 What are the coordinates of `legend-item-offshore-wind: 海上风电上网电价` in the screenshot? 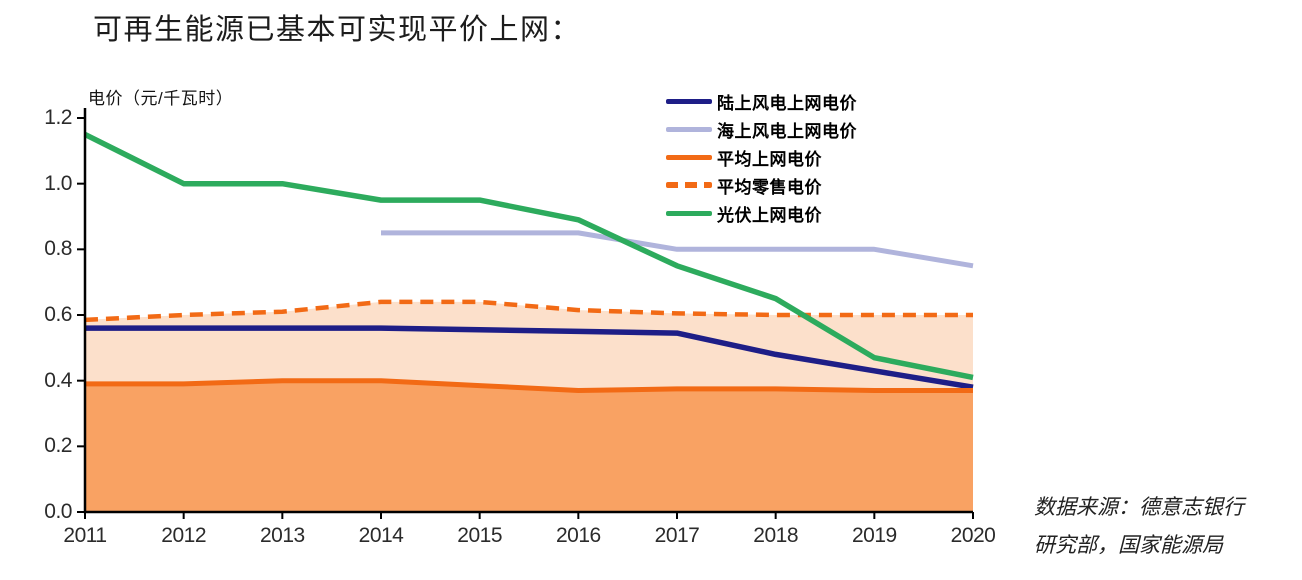 It's located at (761, 129).